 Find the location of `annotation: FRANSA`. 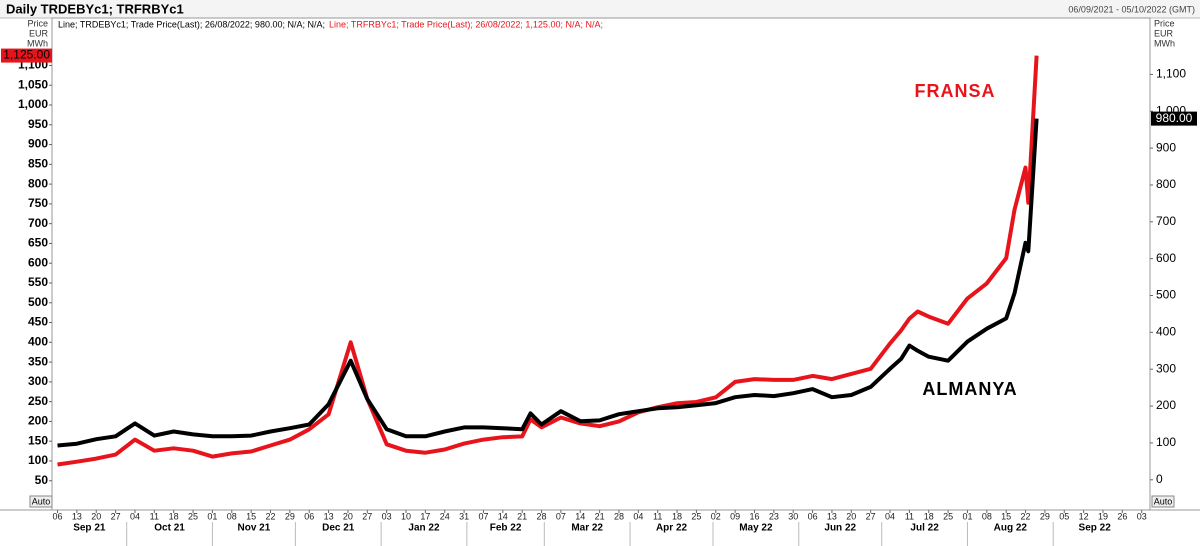

annotation: FRANSA is located at coordinates (955, 91).